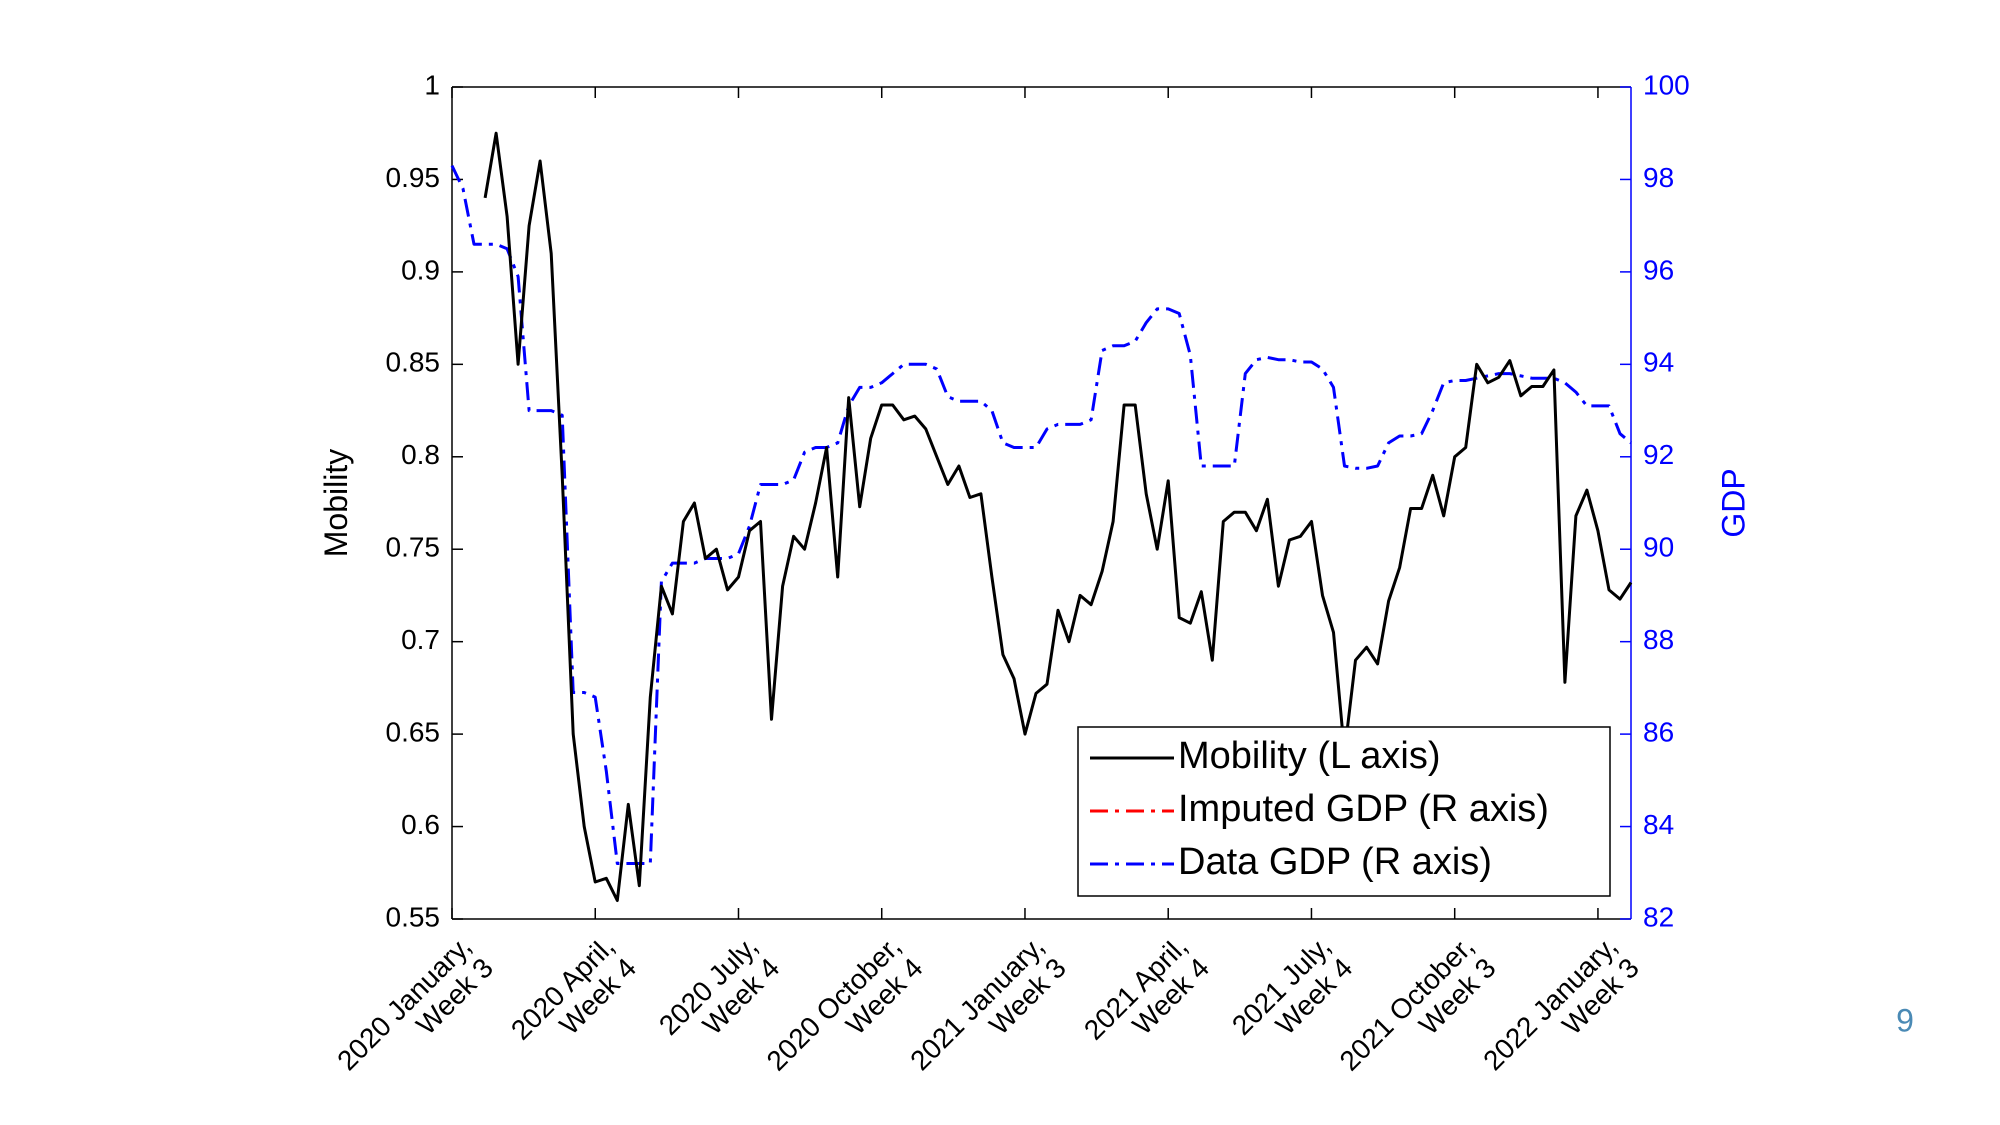  I want to click on y-axis-label: Mobility, so click(336, 503).